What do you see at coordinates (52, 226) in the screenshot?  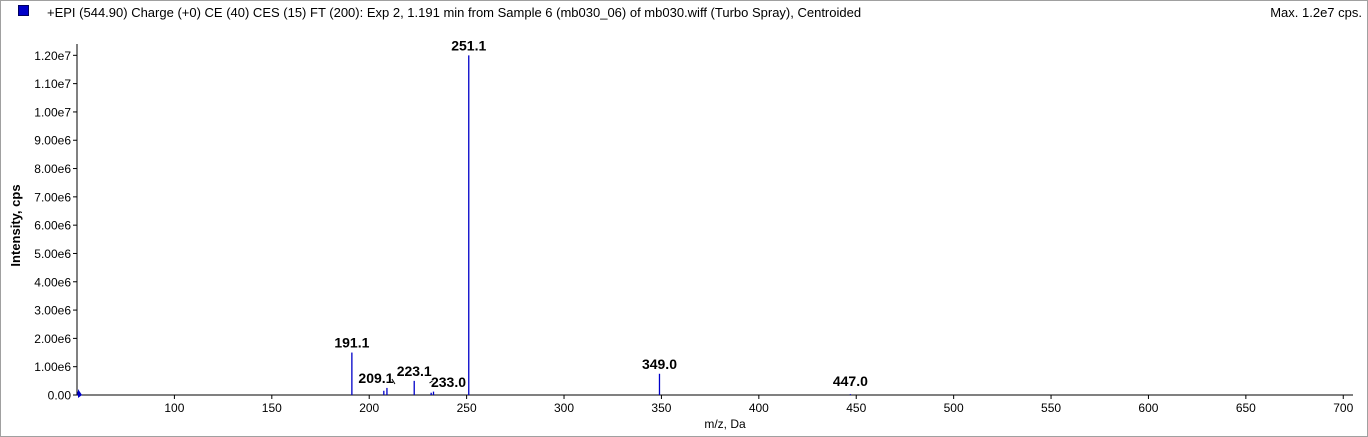 I see `y-tick-label: 6.00e6` at bounding box center [52, 226].